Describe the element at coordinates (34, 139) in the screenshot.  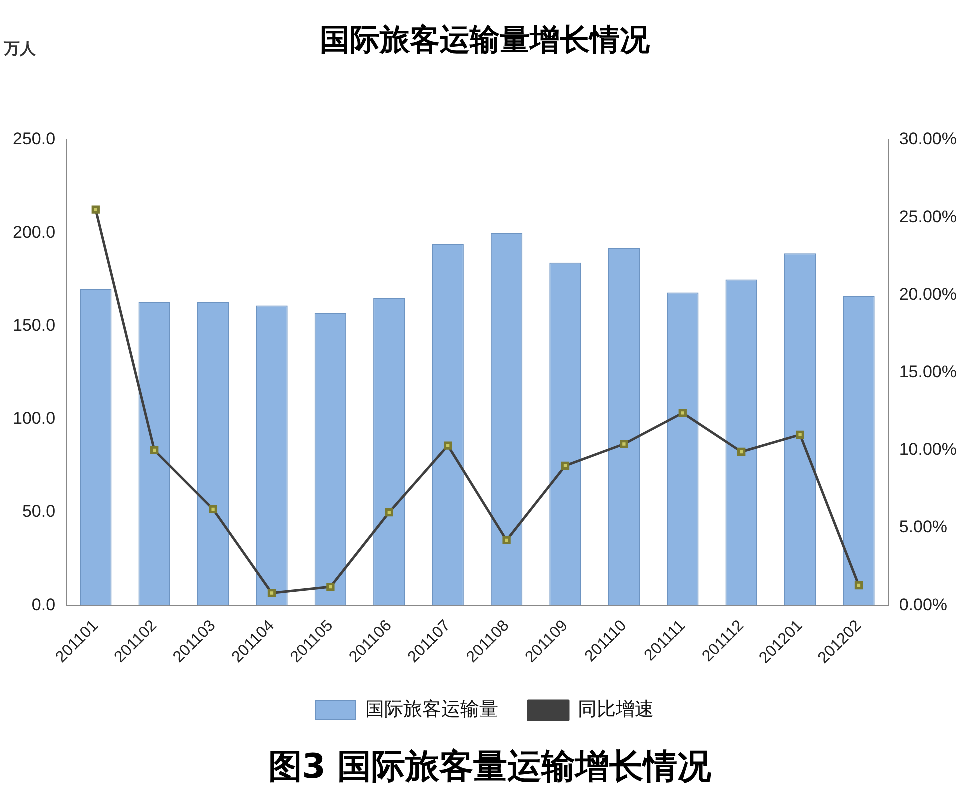
I see `y-tick-label: 250.0` at that location.